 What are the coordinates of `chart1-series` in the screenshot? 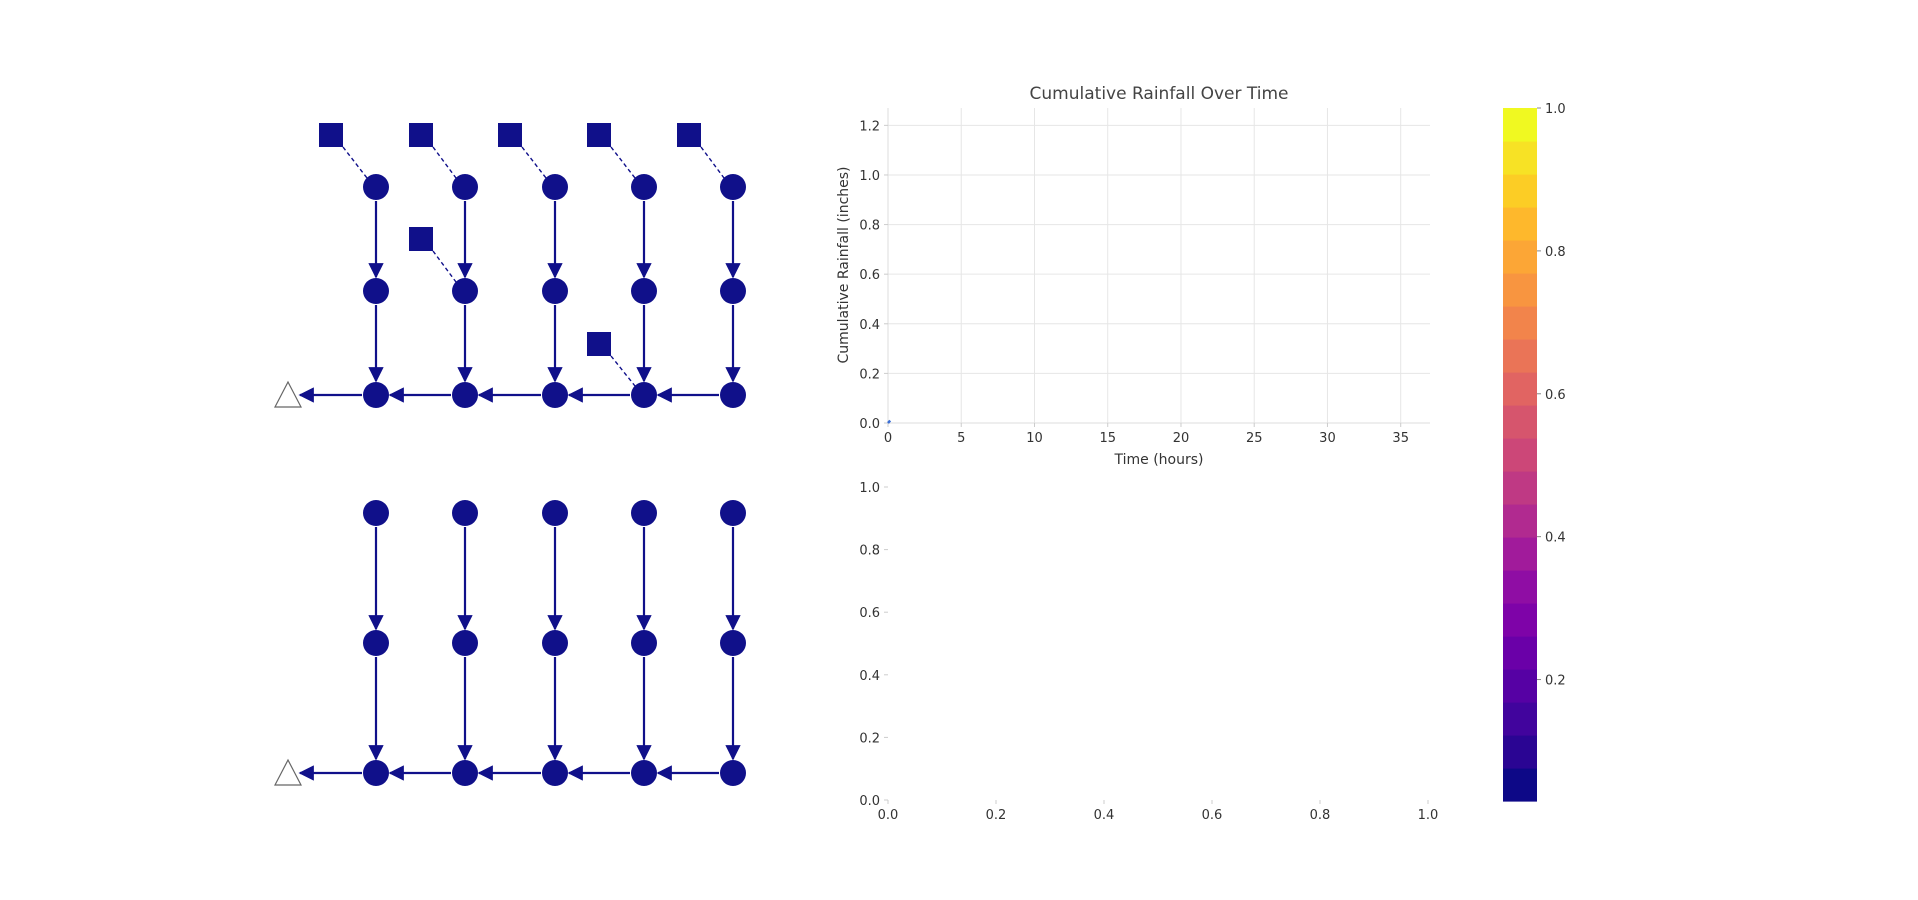 It's located at (889, 421).